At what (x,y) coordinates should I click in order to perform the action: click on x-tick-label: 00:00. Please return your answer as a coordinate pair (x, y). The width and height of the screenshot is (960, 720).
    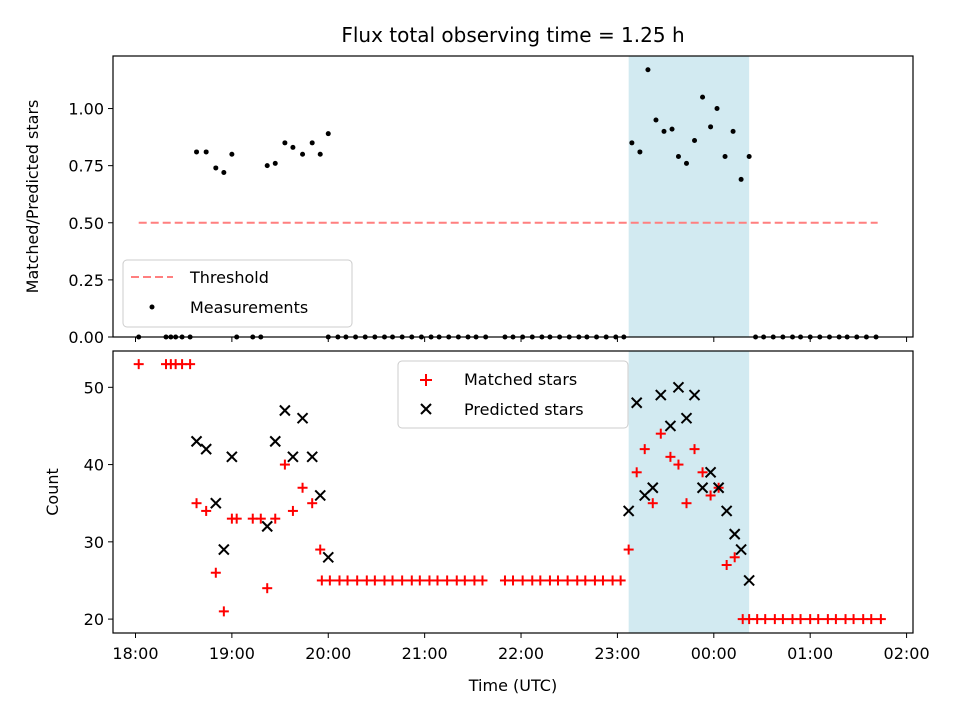
    Looking at the image, I should click on (714, 653).